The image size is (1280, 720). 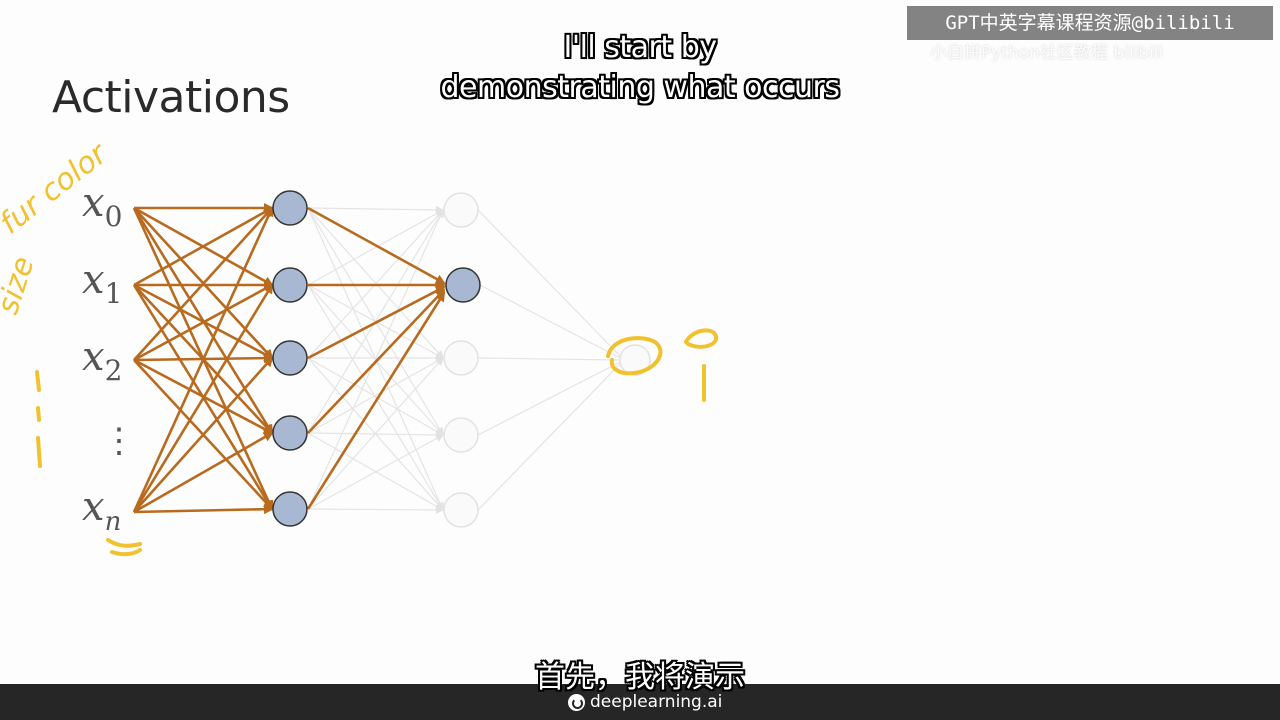 What do you see at coordinates (101, 510) in the screenshot?
I see `input-xn: xn` at bounding box center [101, 510].